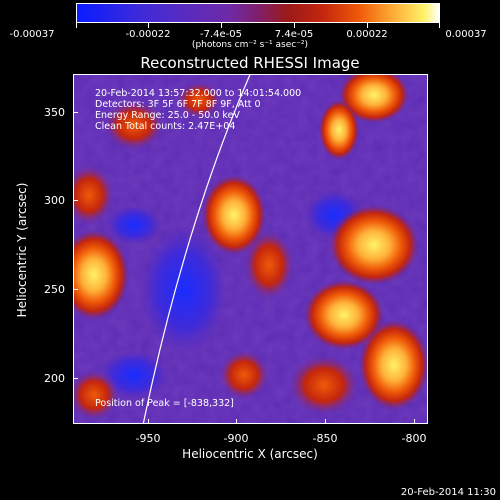 This screenshot has height=500, width=500. I want to click on time-range-text: 20-Feb-2014 13:57:32.000 to 14:01:54.000, so click(198, 93).